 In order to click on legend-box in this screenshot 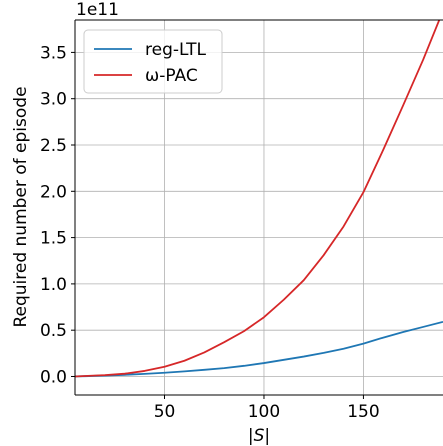, I will do `click(153, 61)`.